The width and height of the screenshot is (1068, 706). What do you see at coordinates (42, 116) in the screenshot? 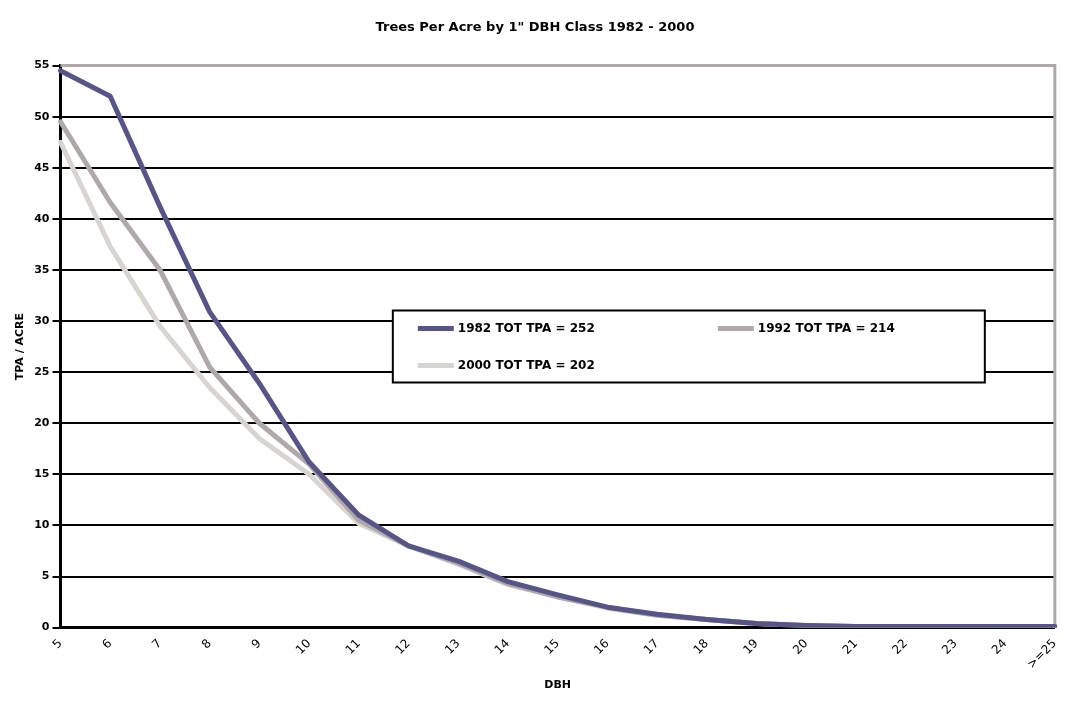
I see `y-tick-label: 50` at bounding box center [42, 116].